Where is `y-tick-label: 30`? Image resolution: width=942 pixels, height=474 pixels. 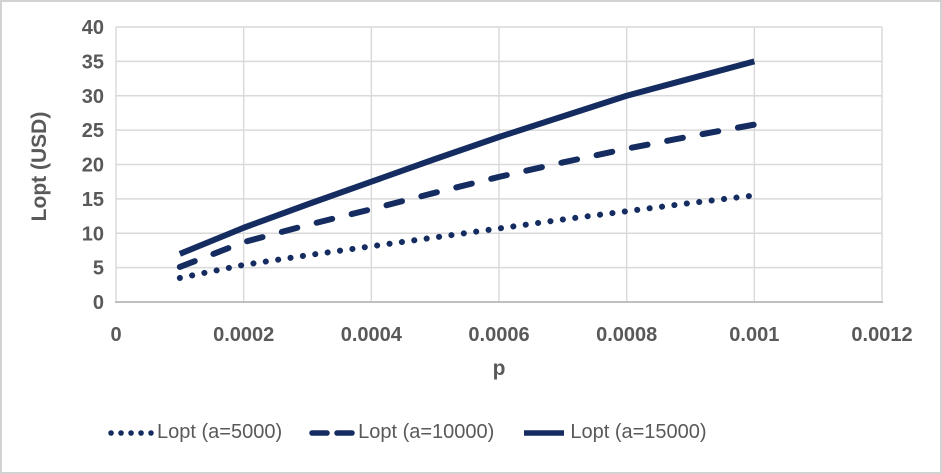 y-tick-label: 30 is located at coordinates (93, 97).